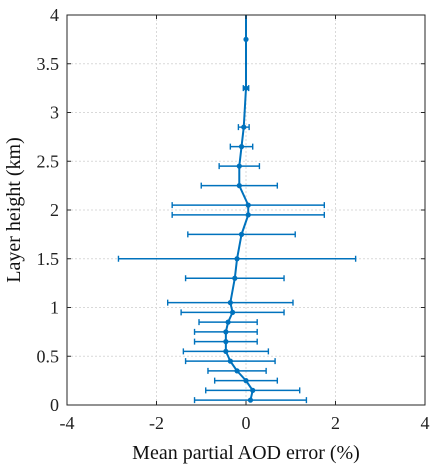 This screenshot has width=437, height=472. I want to click on y-tick-label: 3.5, so click(48, 64).